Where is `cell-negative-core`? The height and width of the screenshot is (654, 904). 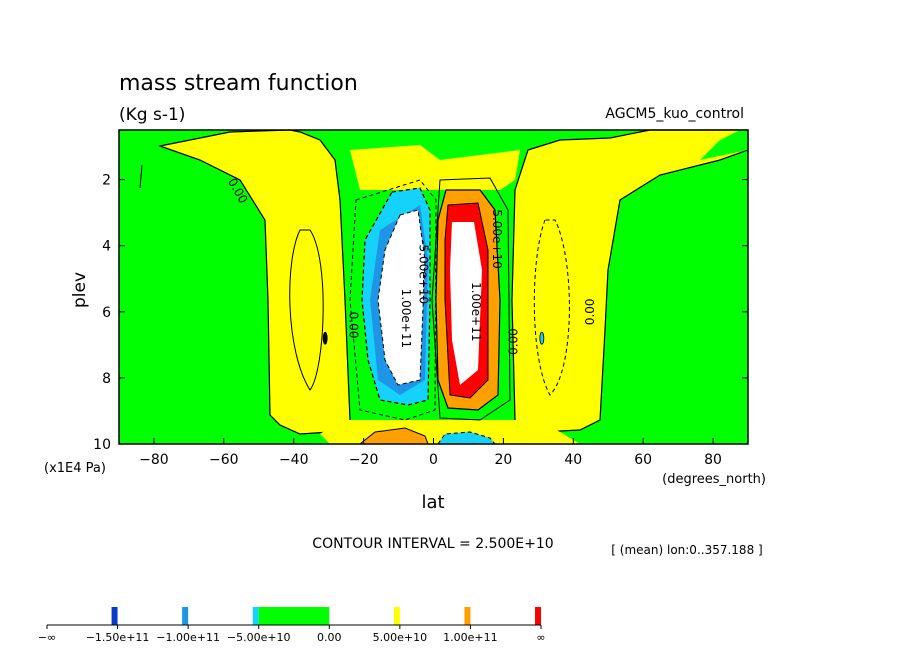 cell-negative-core is located at coordinates (401, 297).